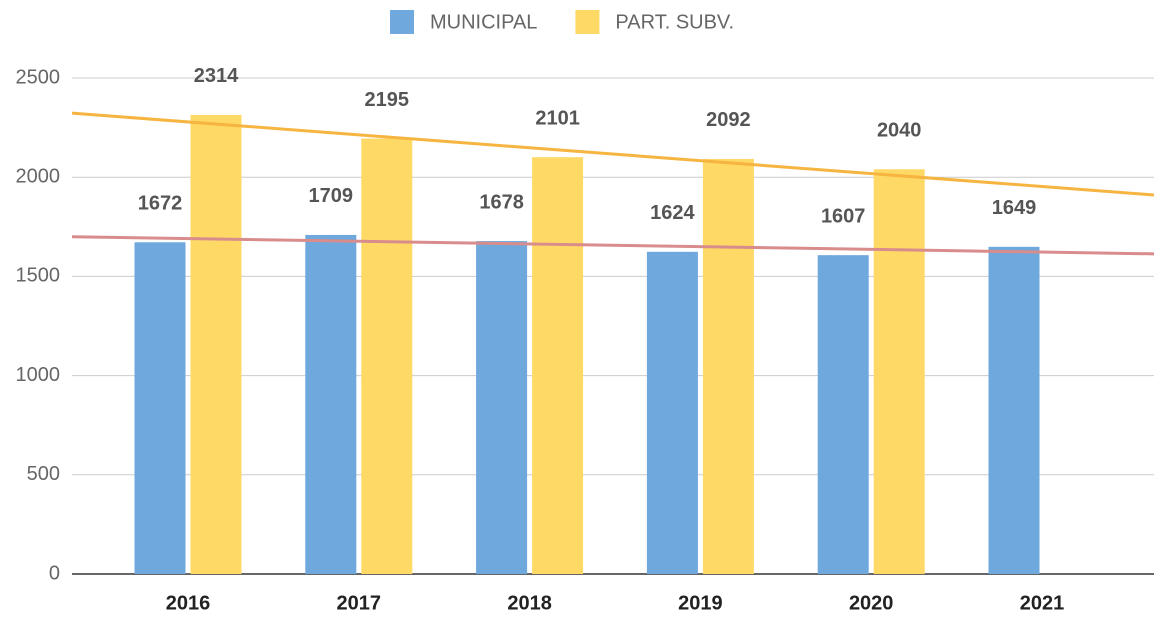 The width and height of the screenshot is (1154, 617). I want to click on value-label: 1624, so click(672, 213).